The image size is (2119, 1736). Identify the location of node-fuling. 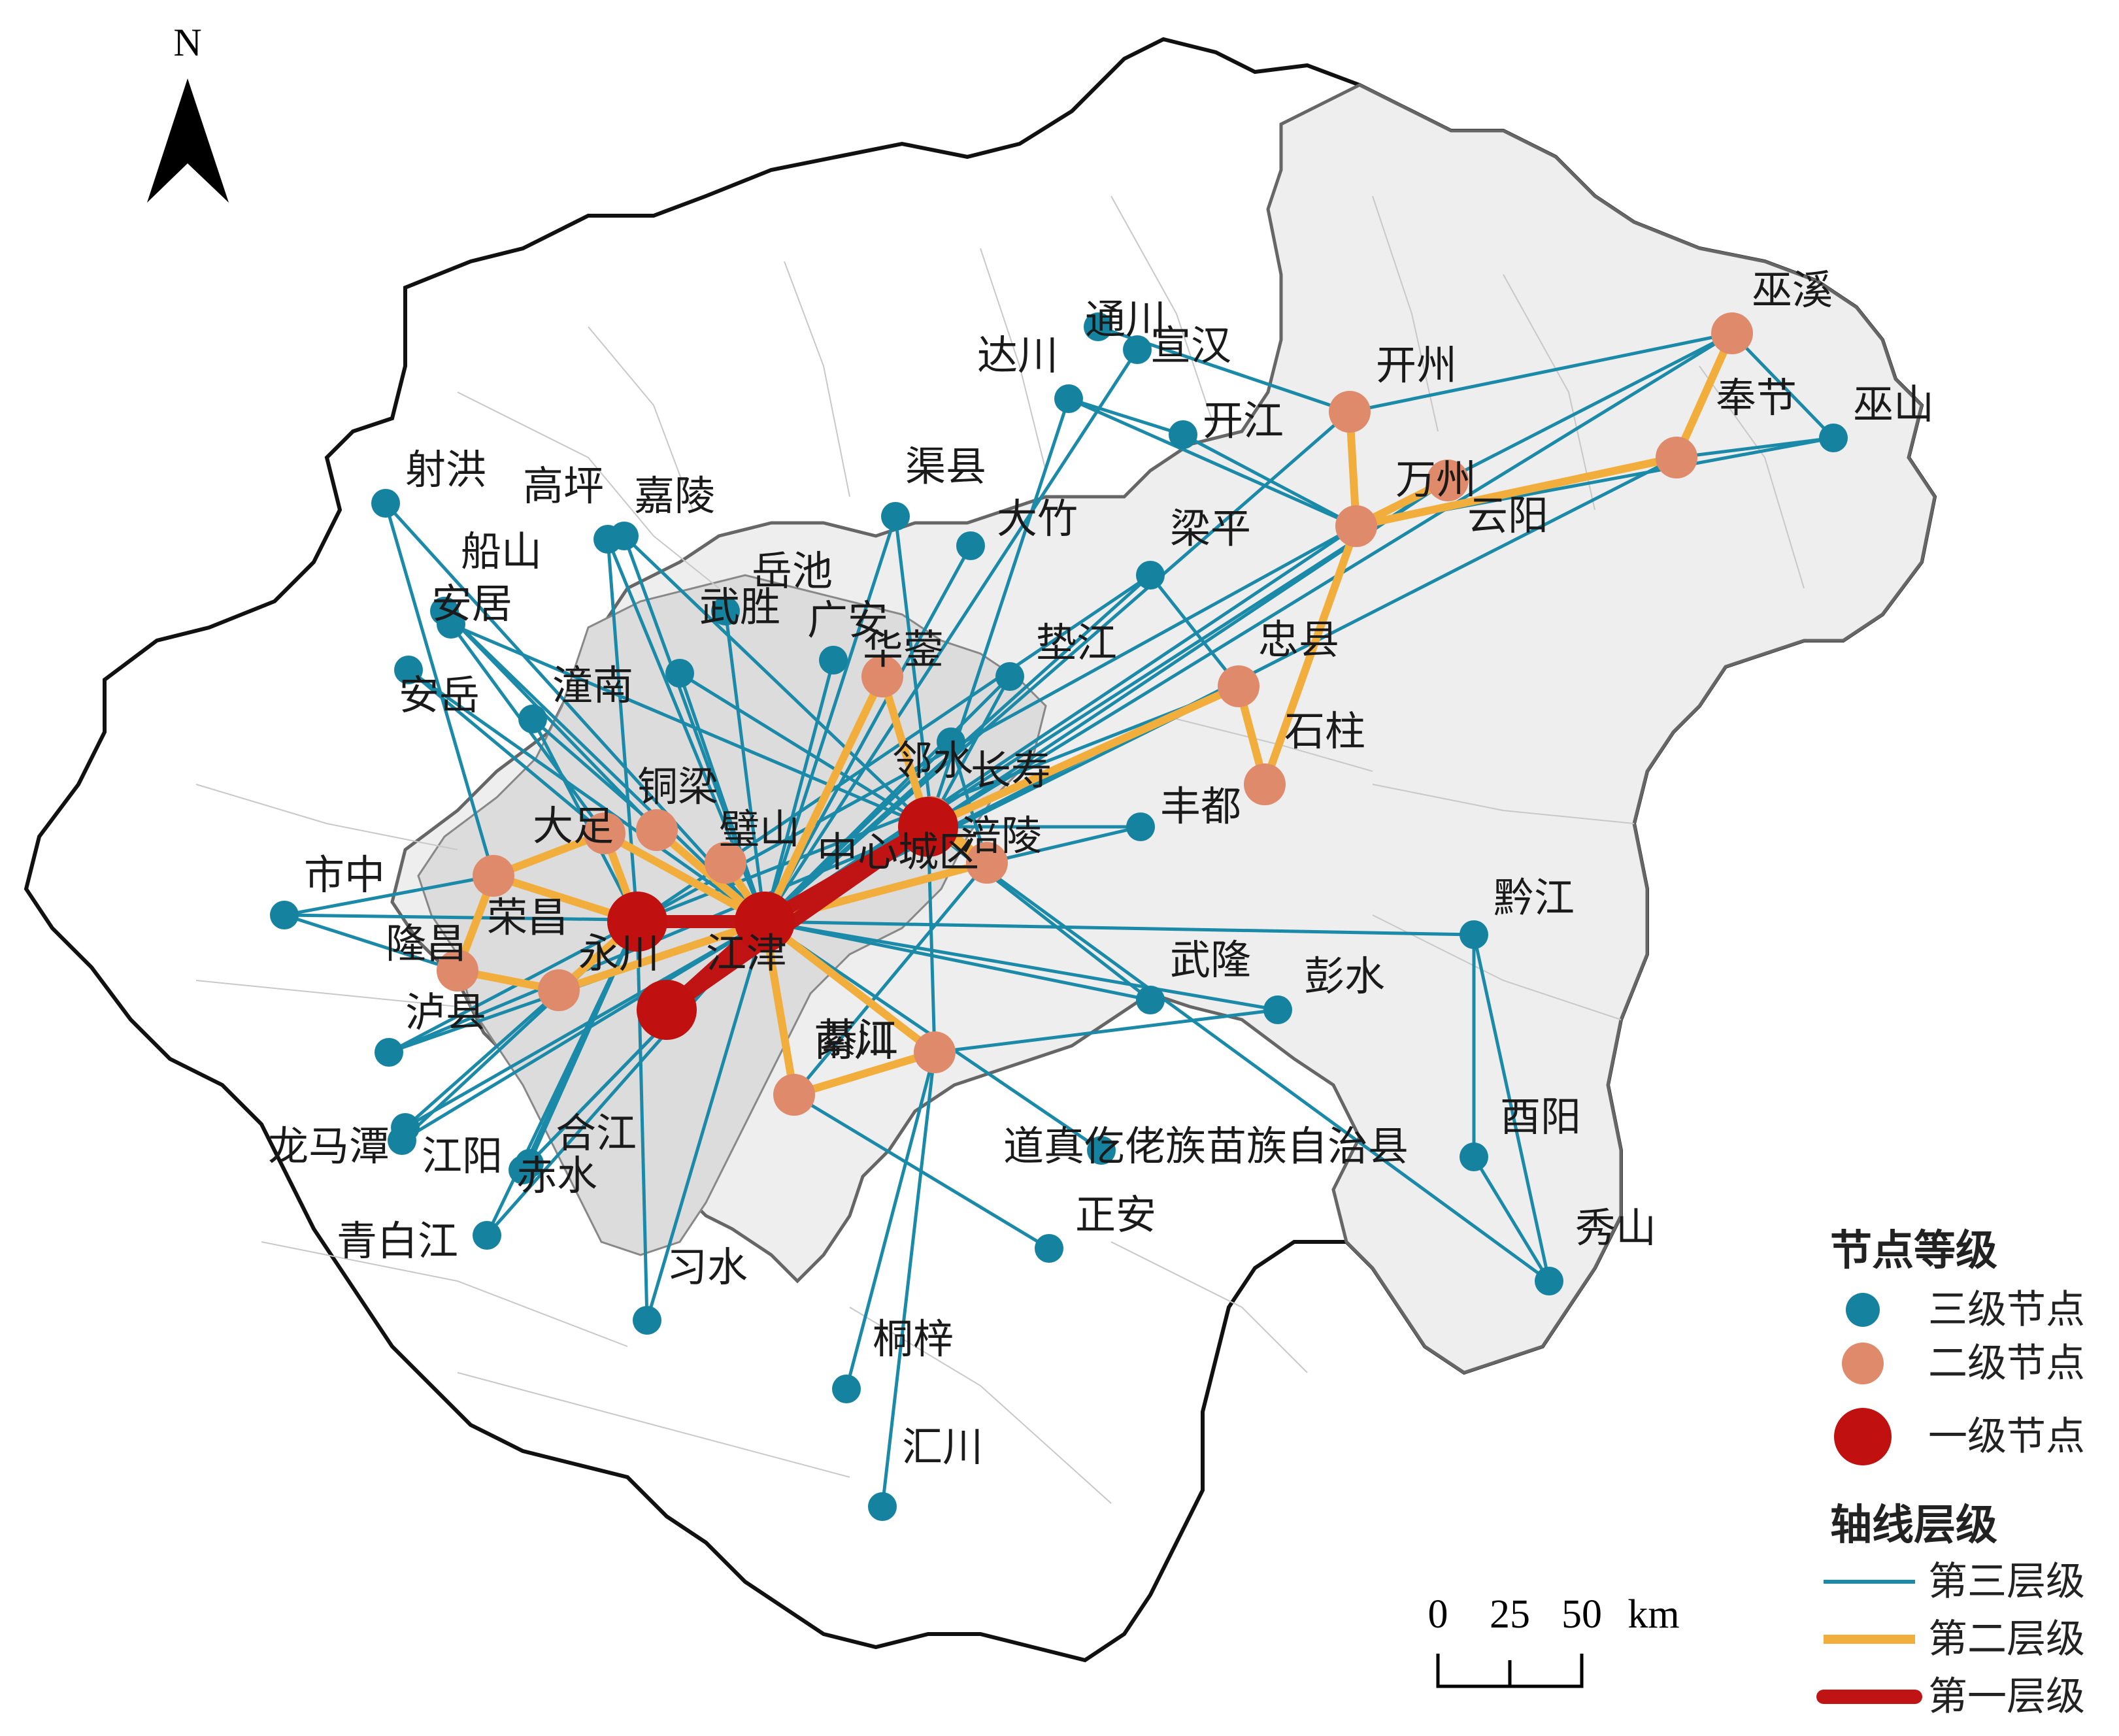
(987, 863).